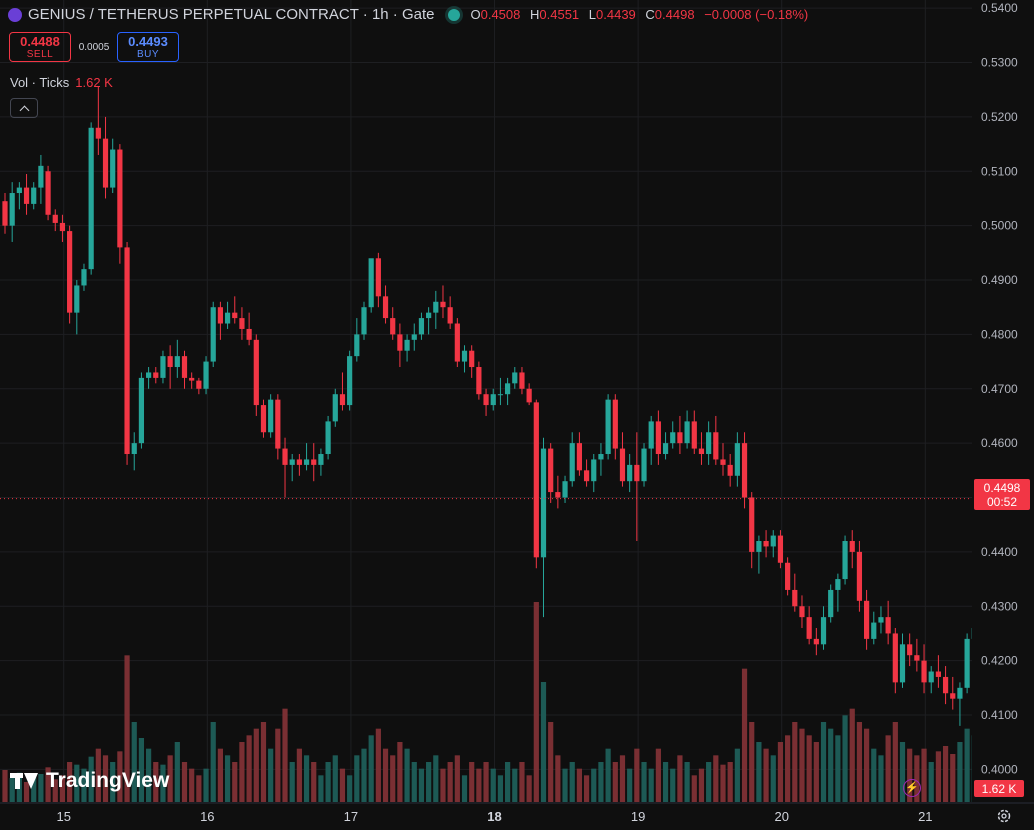 The height and width of the screenshot is (830, 1034). What do you see at coordinates (61, 82) in the screenshot?
I see `volume-legend: Vol · Ticks 1.62 K` at bounding box center [61, 82].